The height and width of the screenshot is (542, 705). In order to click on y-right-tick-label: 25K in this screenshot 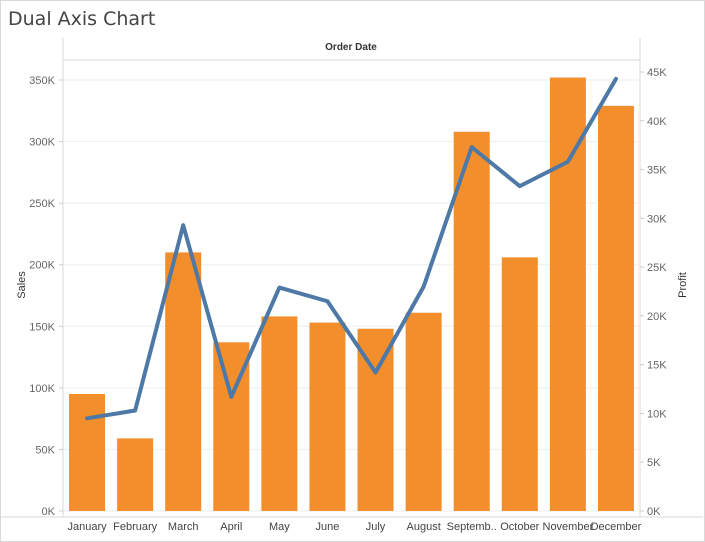, I will do `click(657, 268)`.